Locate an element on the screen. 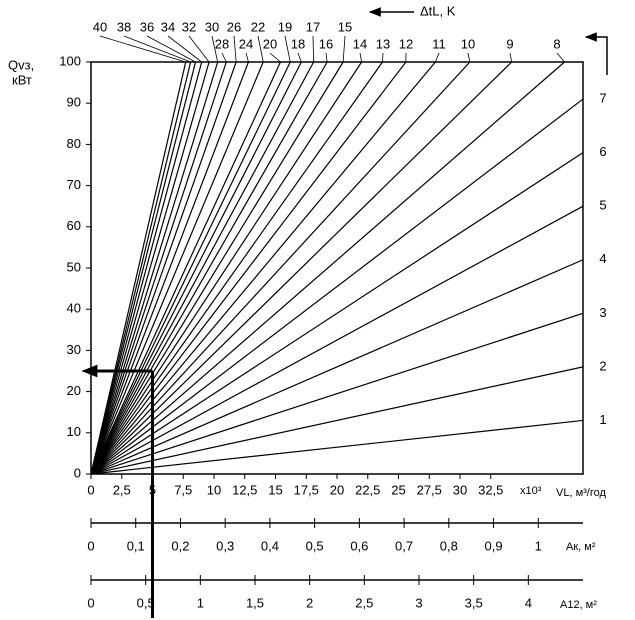 This screenshot has width=635, height=620. x-label: VL, м³/год is located at coordinates (581, 493).